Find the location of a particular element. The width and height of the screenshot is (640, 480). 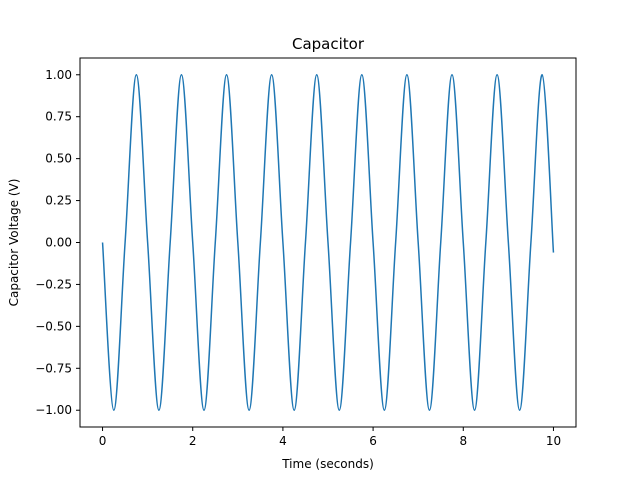

x-tick-label: 4 is located at coordinates (283, 441).